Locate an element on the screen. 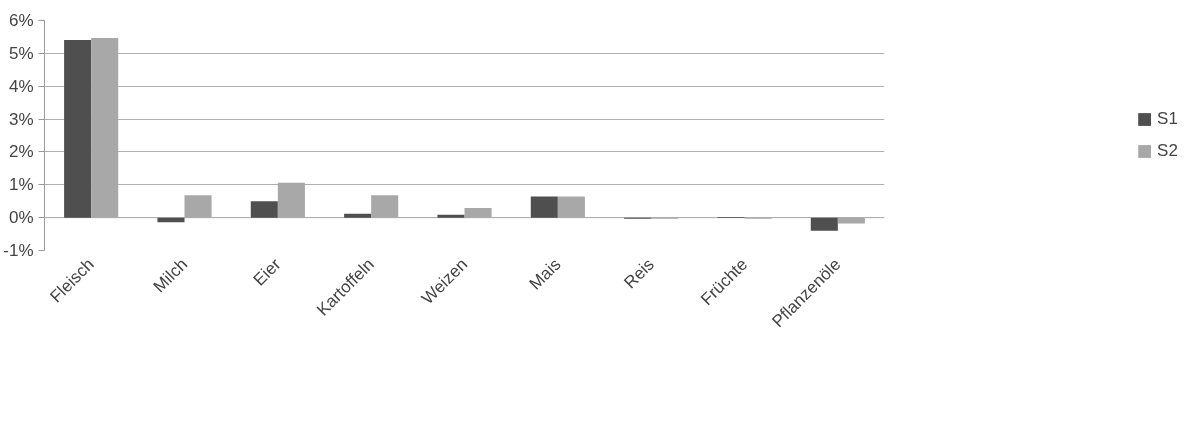  x-tick-label: Eier is located at coordinates (267, 272).